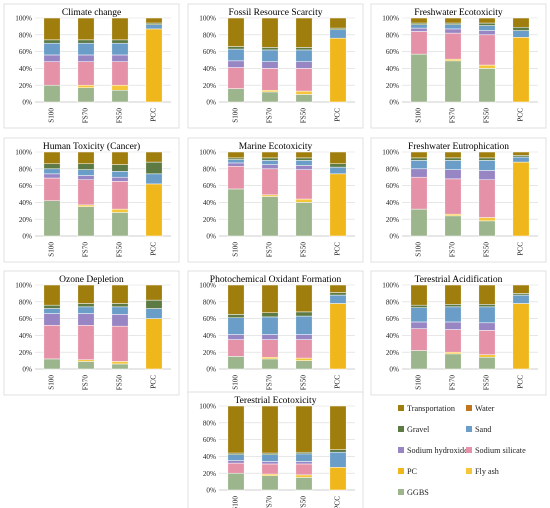  What do you see at coordinates (458, 147) in the screenshot?
I see `chart-title: Freshwater Eutrophication` at bounding box center [458, 147].